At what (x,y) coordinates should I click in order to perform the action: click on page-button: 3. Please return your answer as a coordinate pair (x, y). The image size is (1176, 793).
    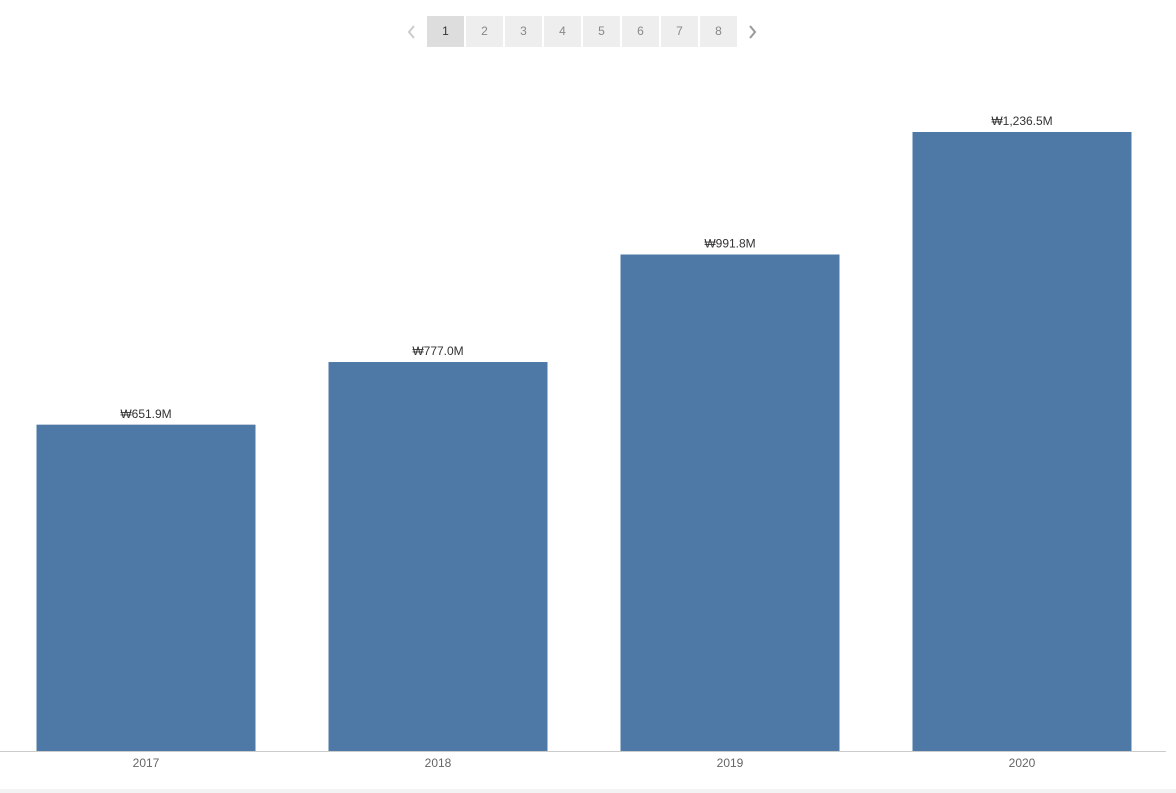
    Looking at the image, I should click on (523, 31).